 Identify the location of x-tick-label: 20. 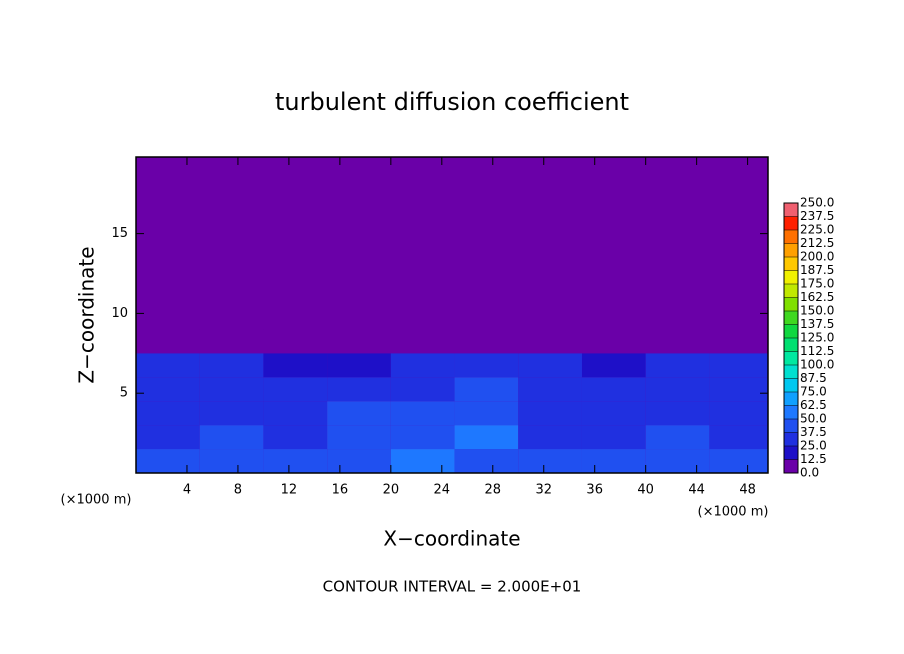
(391, 490).